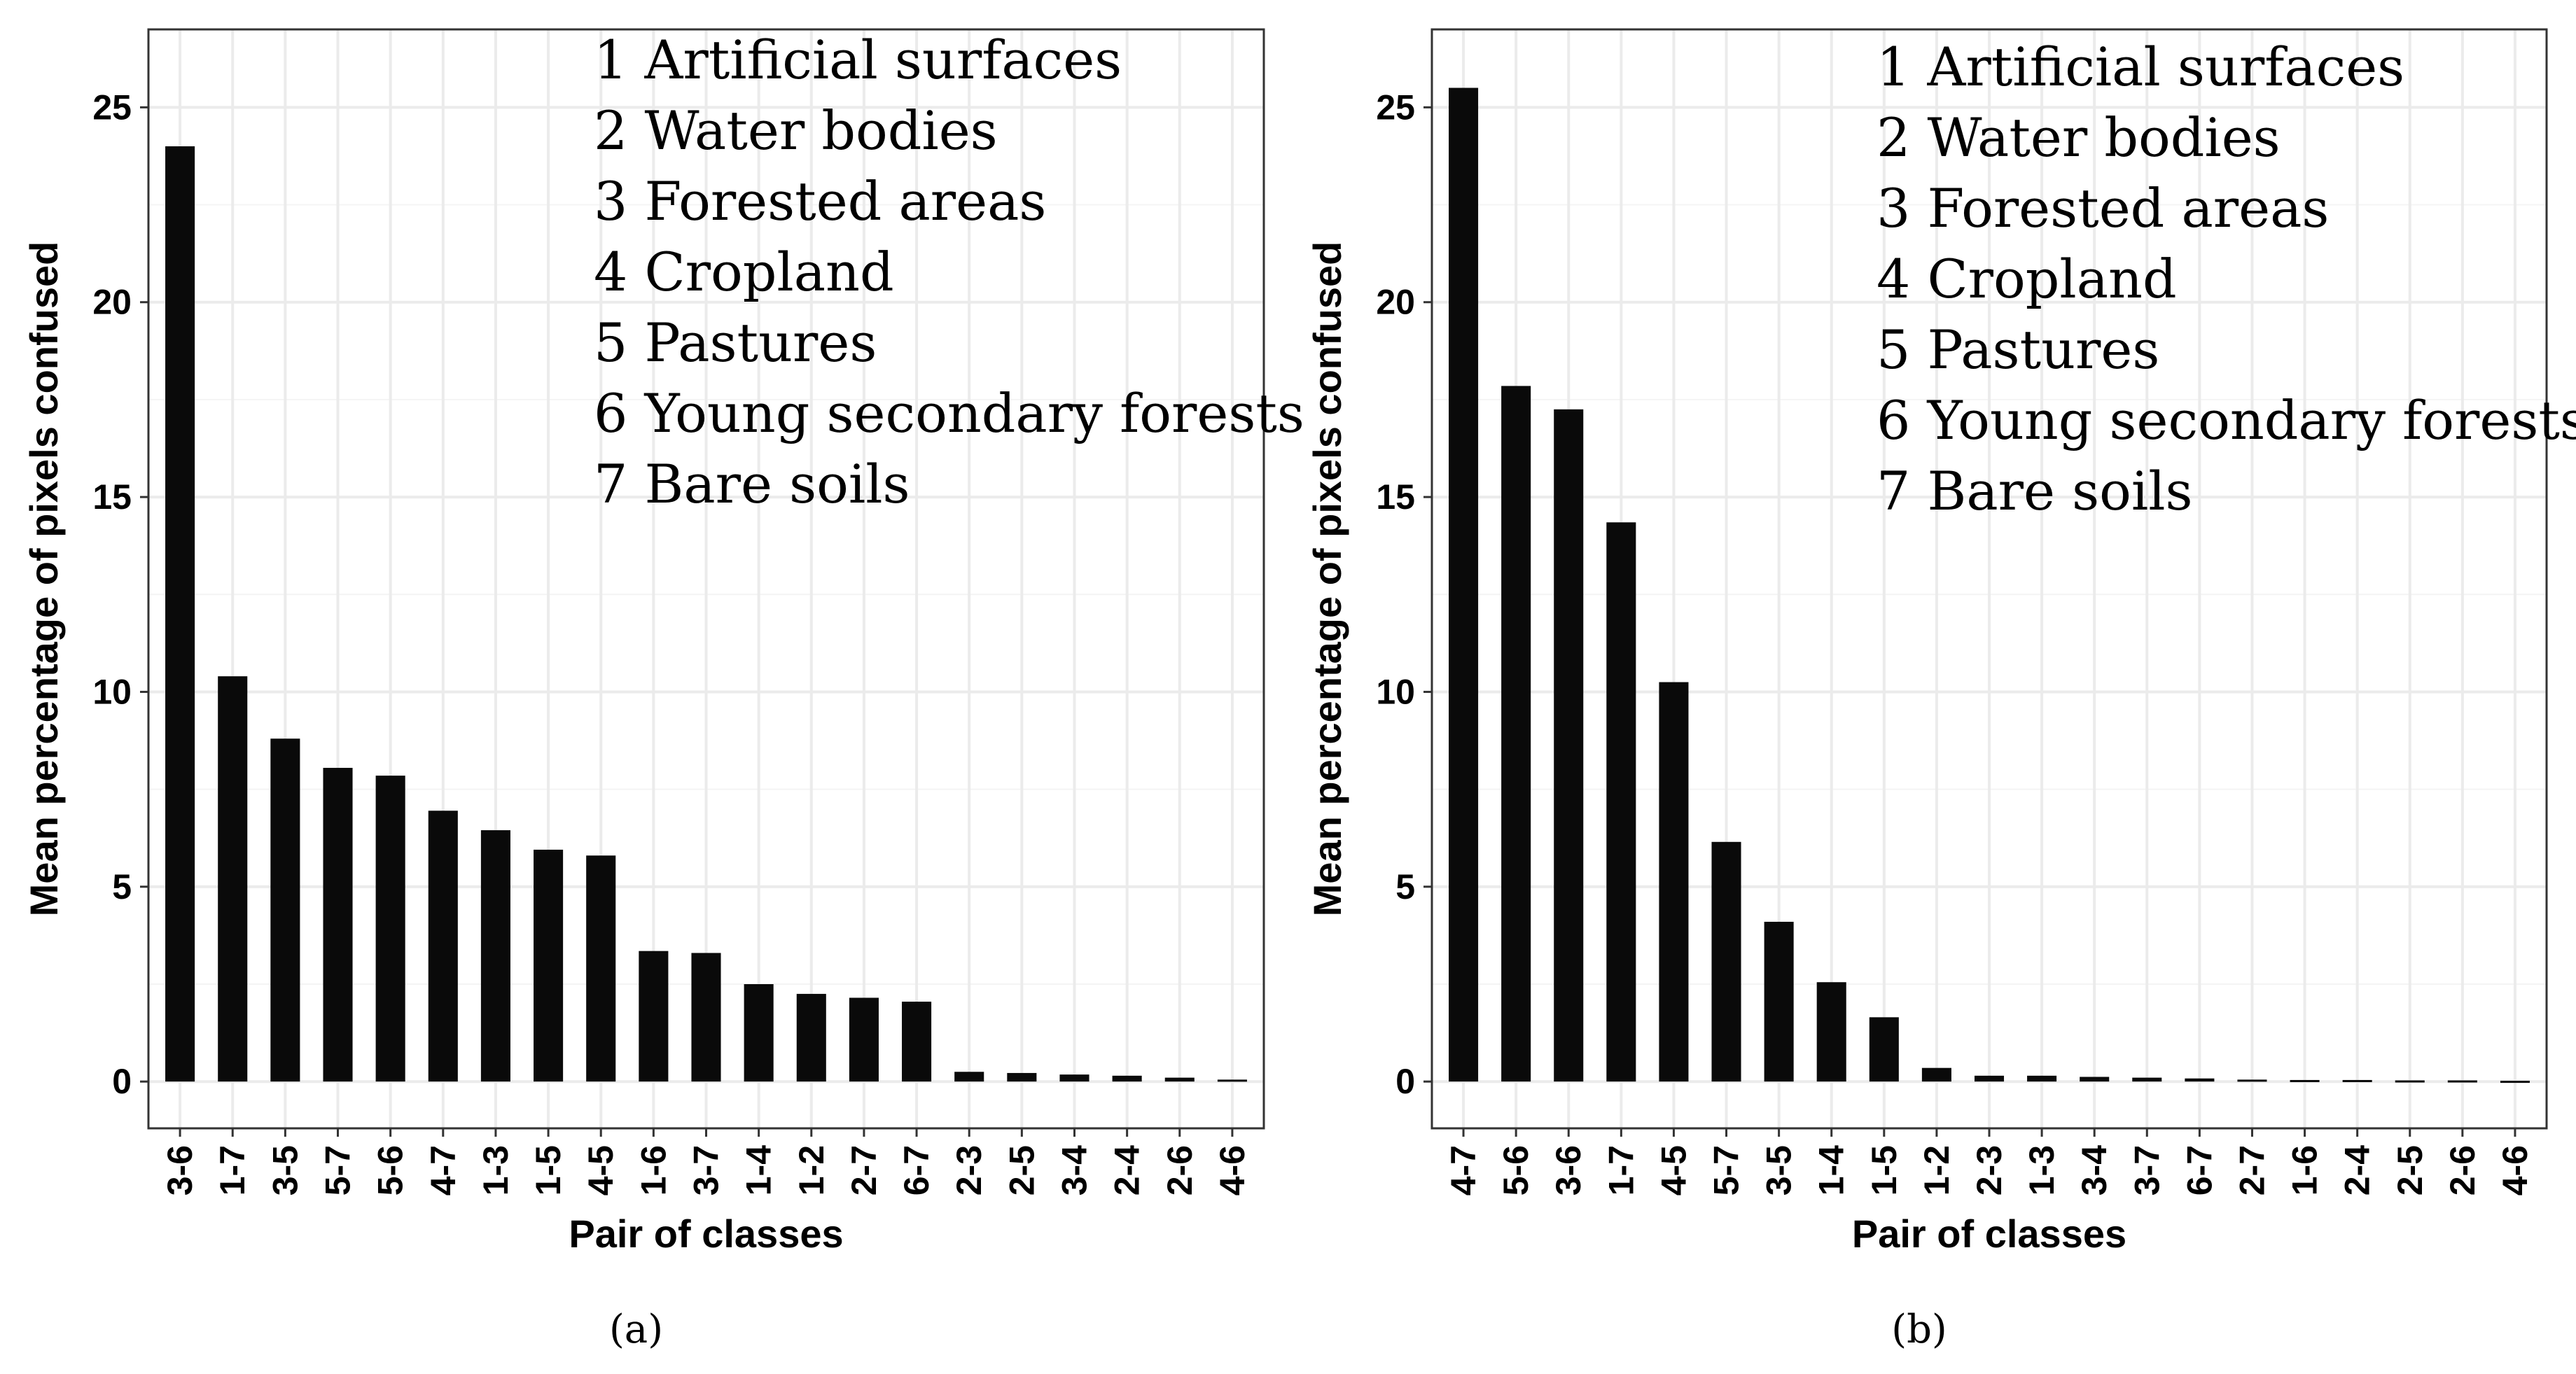 The image size is (2576, 1374). I want to click on legend-entry: 4 Cropland, so click(2027, 279).